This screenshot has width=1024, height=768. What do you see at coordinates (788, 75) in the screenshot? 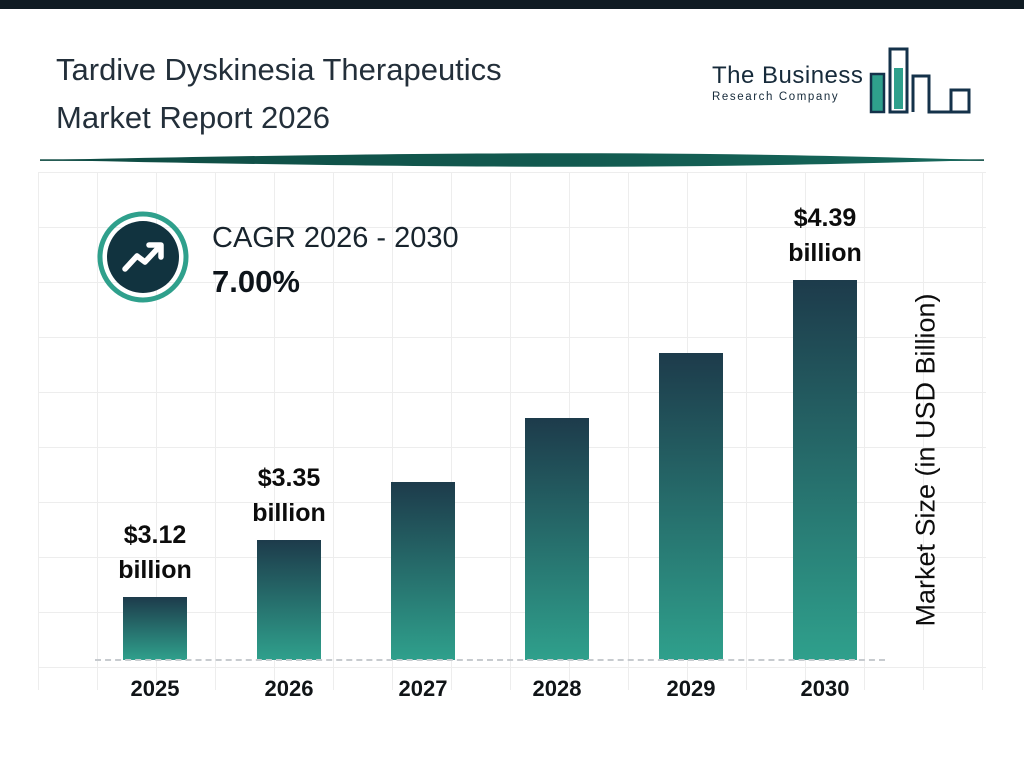
I see `logo-name: The Business` at bounding box center [788, 75].